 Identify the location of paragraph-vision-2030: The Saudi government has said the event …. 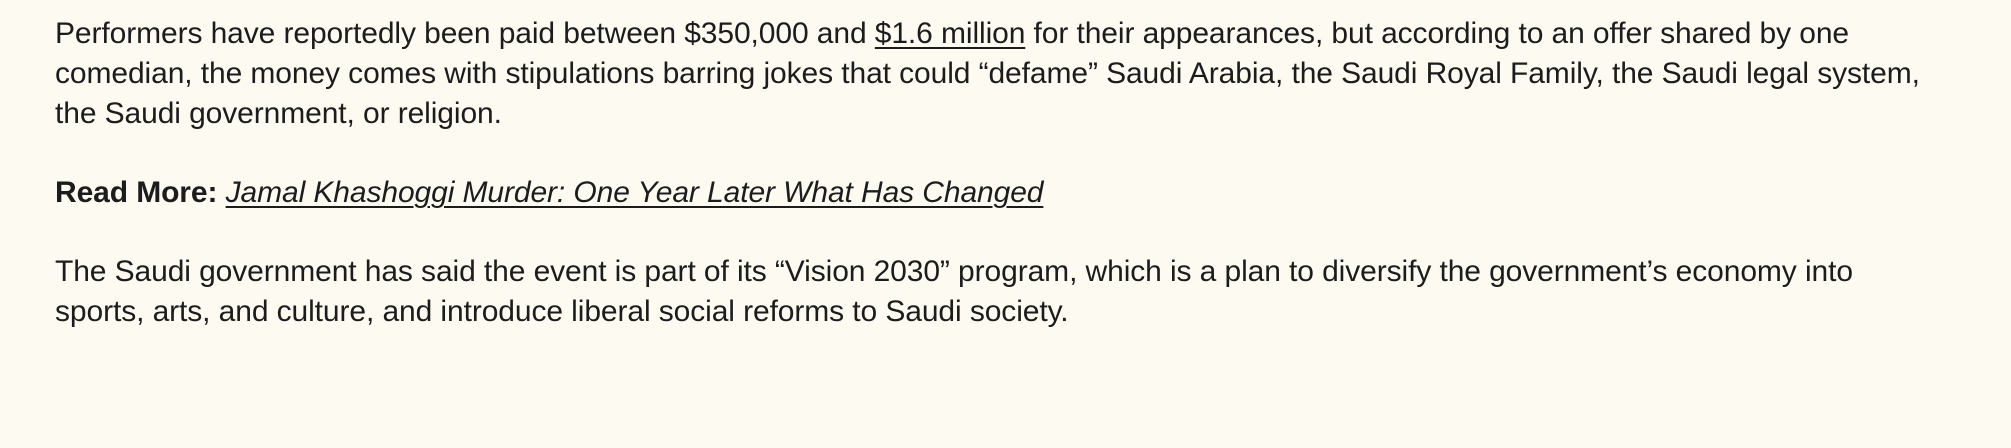
(954, 291).